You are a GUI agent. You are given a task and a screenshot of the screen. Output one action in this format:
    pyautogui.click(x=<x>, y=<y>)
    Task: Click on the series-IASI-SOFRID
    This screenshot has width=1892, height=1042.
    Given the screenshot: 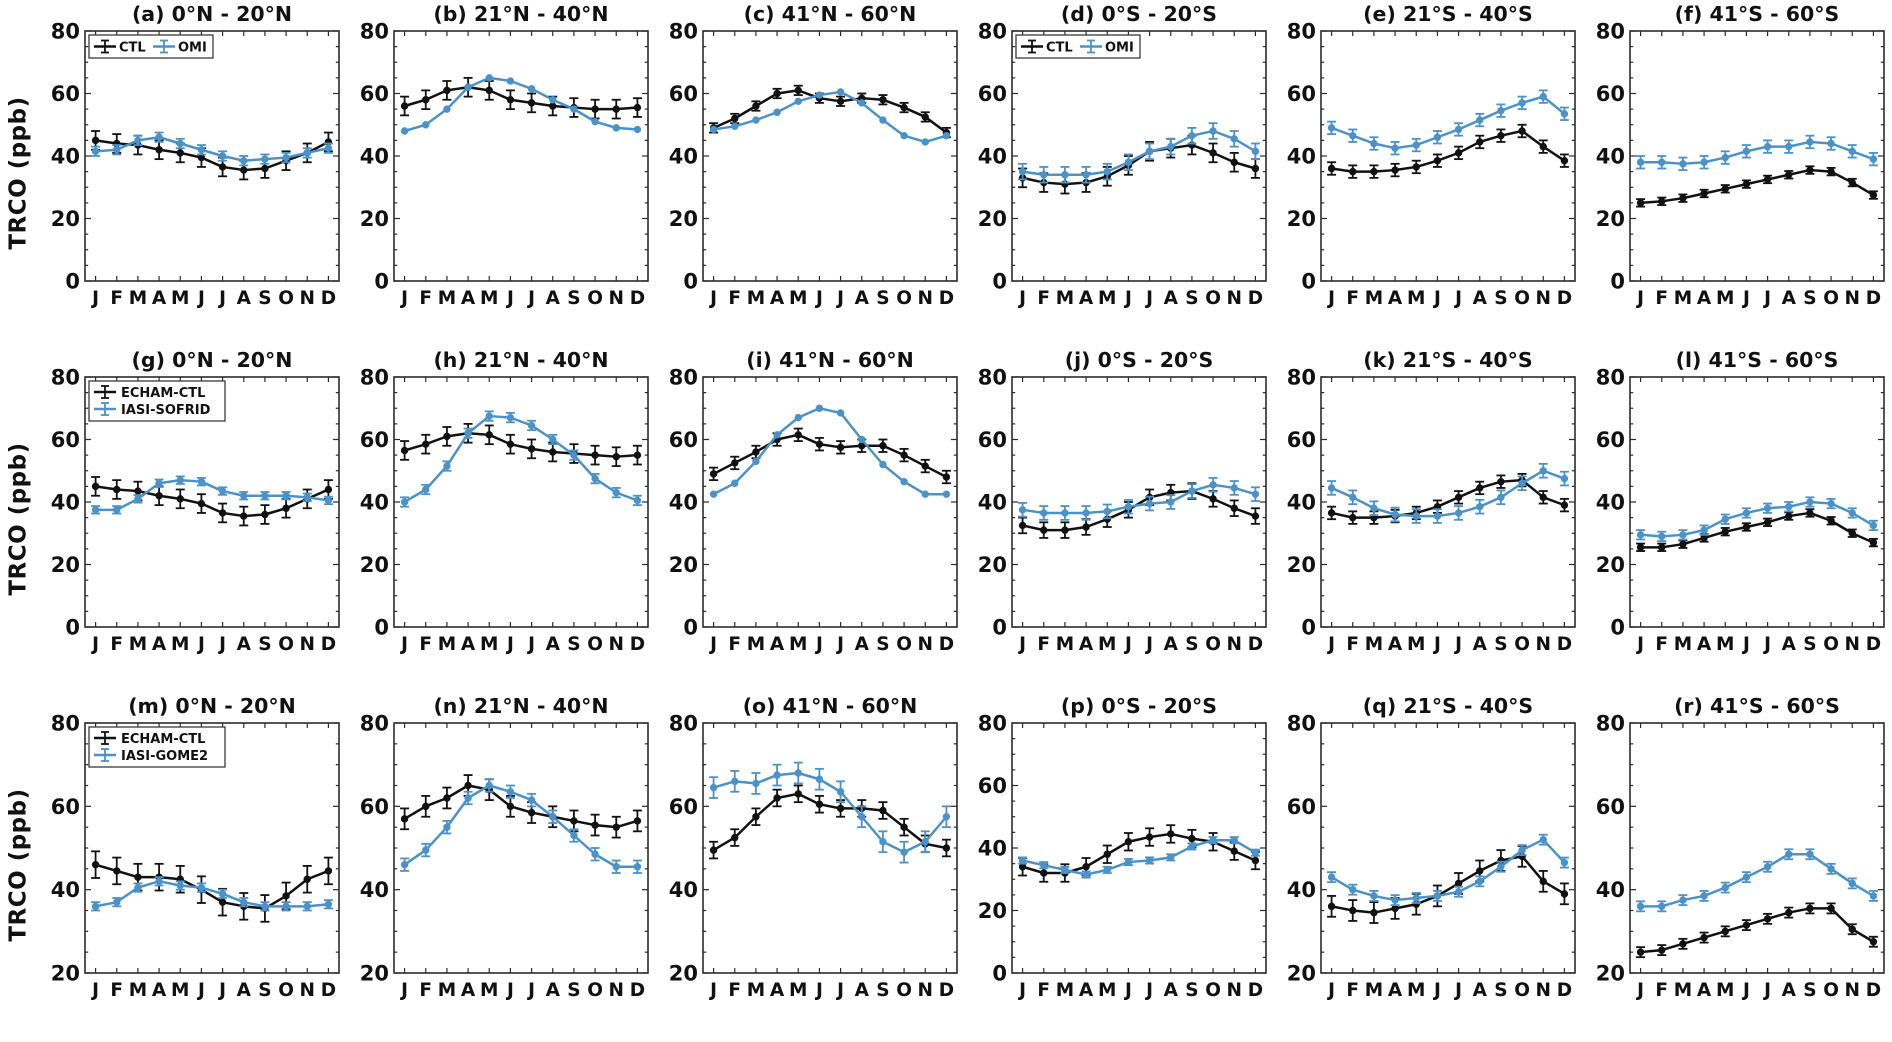 What is the action you would take?
    pyautogui.click(x=1757, y=519)
    